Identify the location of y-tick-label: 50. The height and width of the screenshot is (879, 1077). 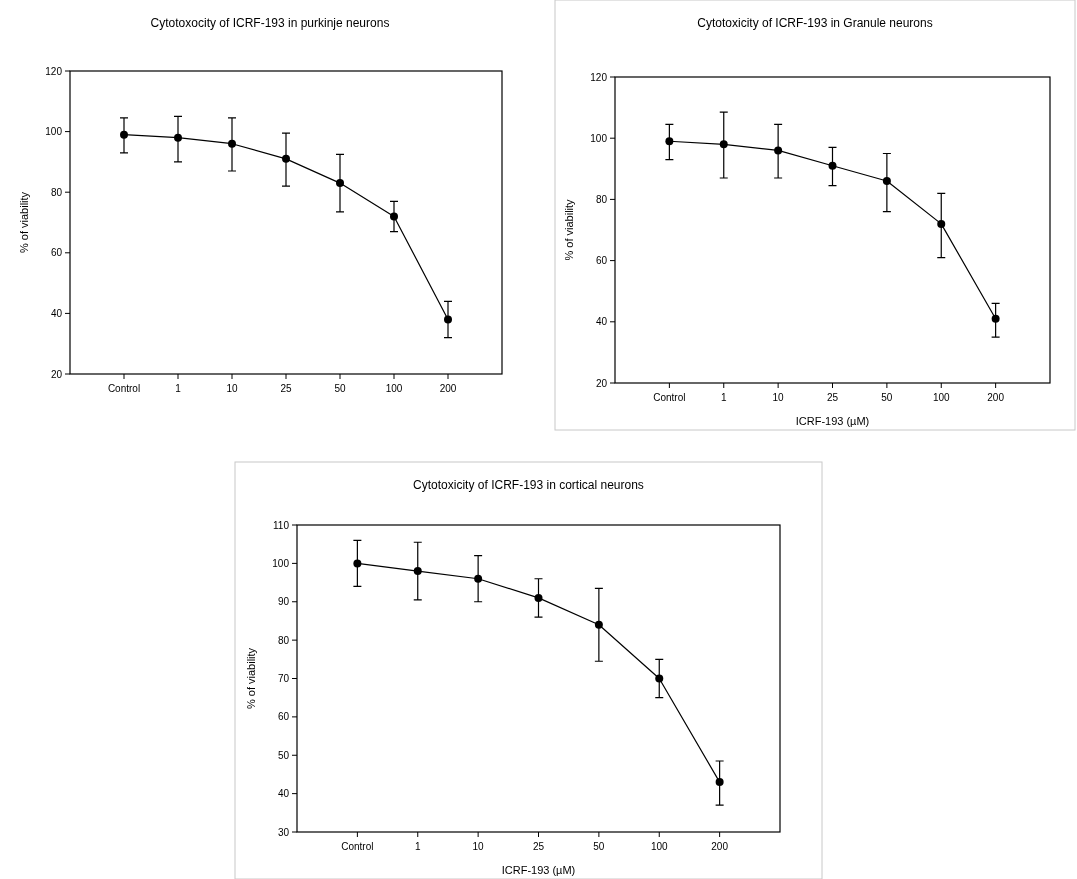
(283, 755).